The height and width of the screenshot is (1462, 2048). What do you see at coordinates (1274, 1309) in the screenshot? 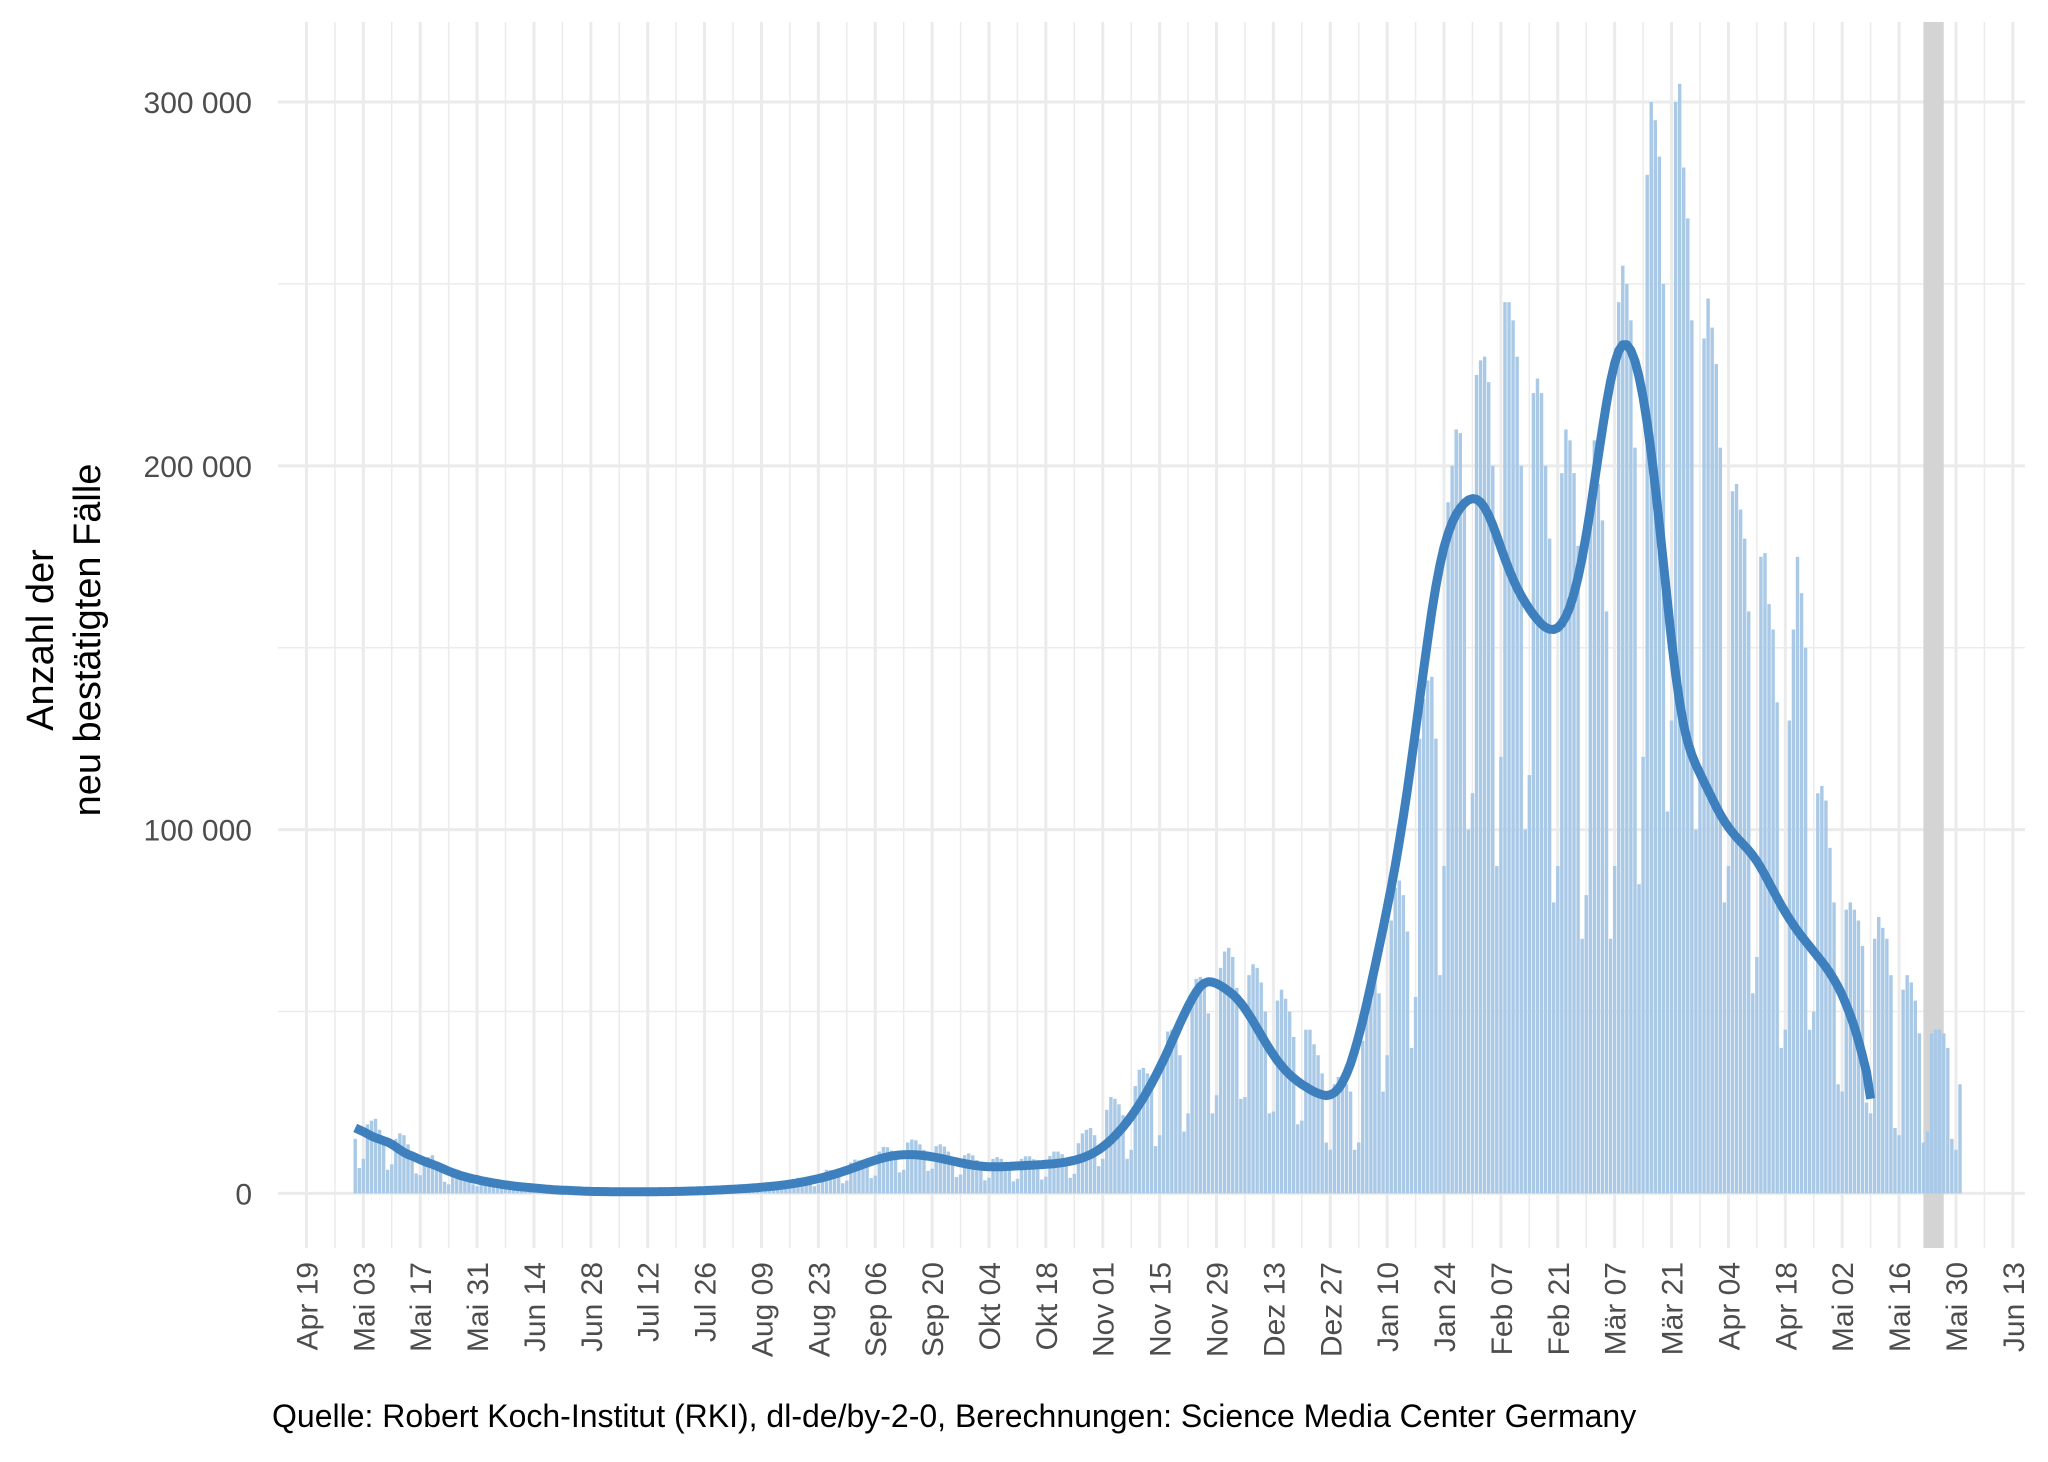
I see `x-tick-label: Dez 13` at bounding box center [1274, 1309].